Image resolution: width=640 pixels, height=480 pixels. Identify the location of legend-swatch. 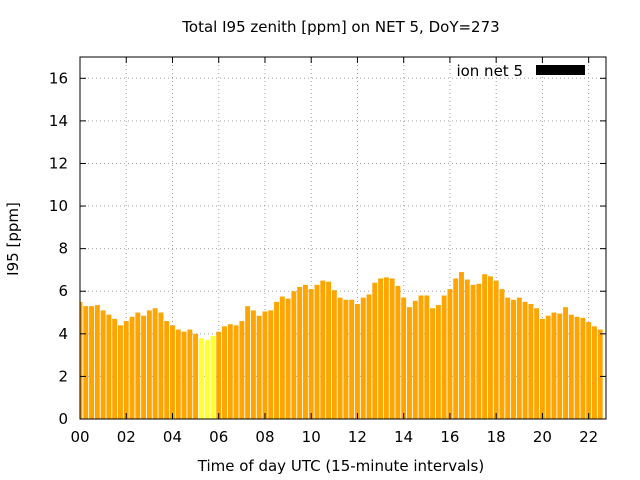
(560, 70).